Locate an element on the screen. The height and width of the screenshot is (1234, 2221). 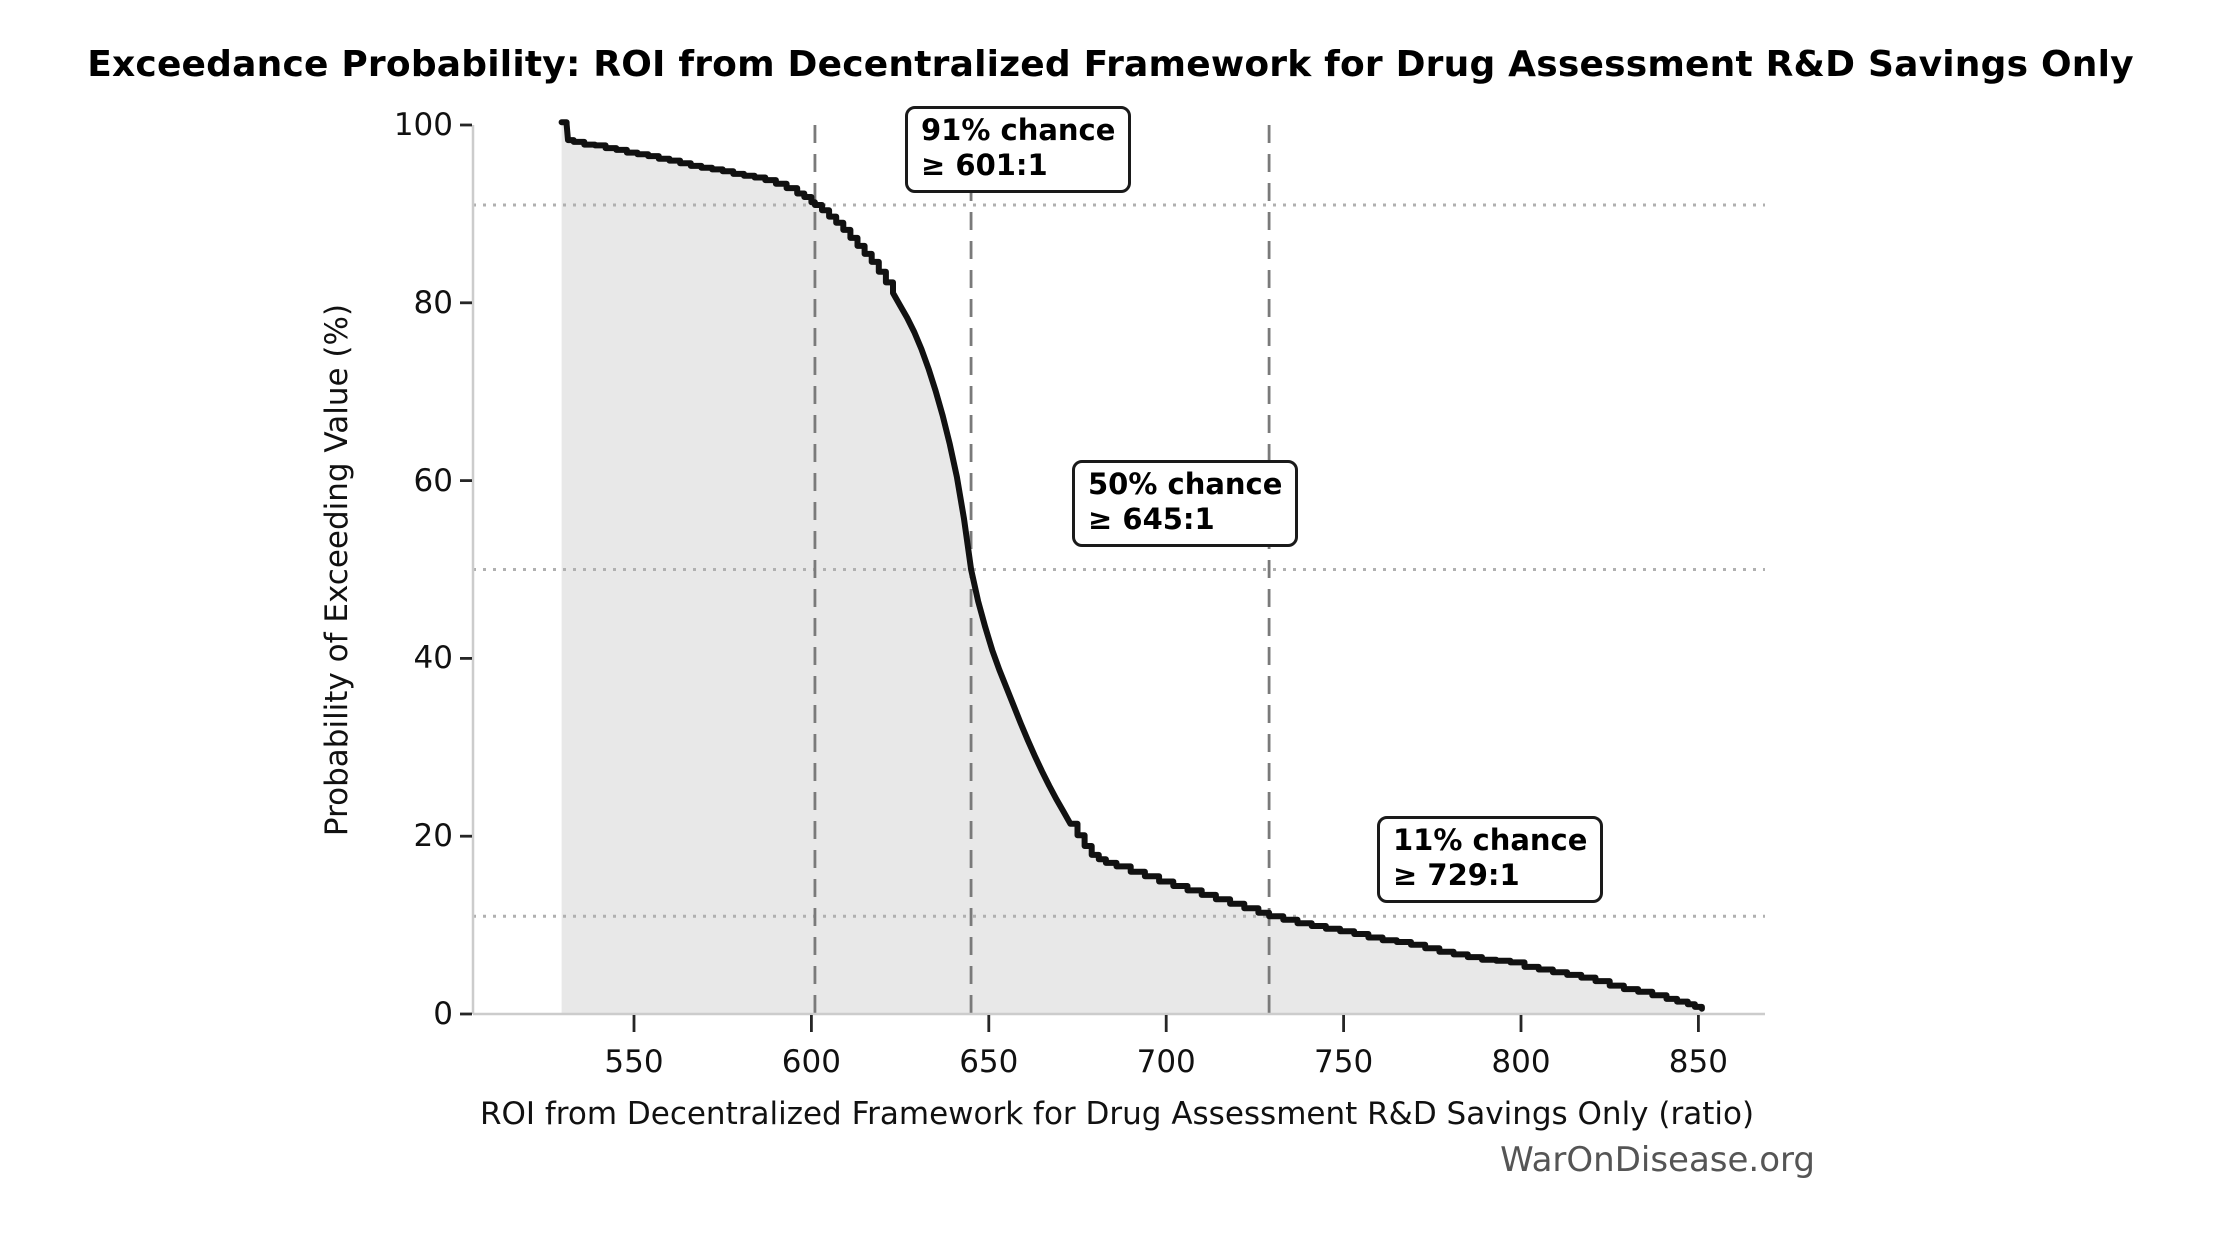
x-tick-label: 650 is located at coordinates (989, 1062).